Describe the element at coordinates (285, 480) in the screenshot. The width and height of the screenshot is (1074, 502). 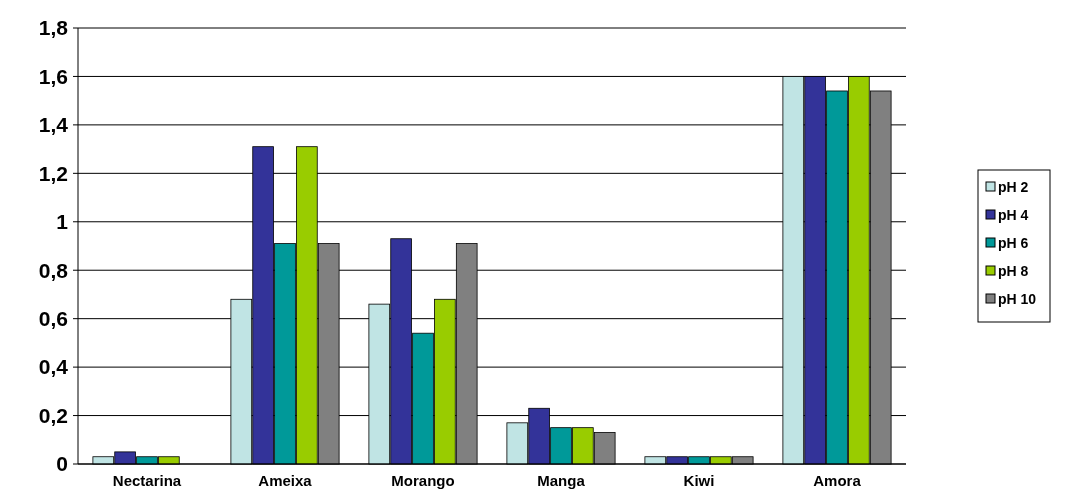
I see `x-tick-label: Ameixa` at that location.